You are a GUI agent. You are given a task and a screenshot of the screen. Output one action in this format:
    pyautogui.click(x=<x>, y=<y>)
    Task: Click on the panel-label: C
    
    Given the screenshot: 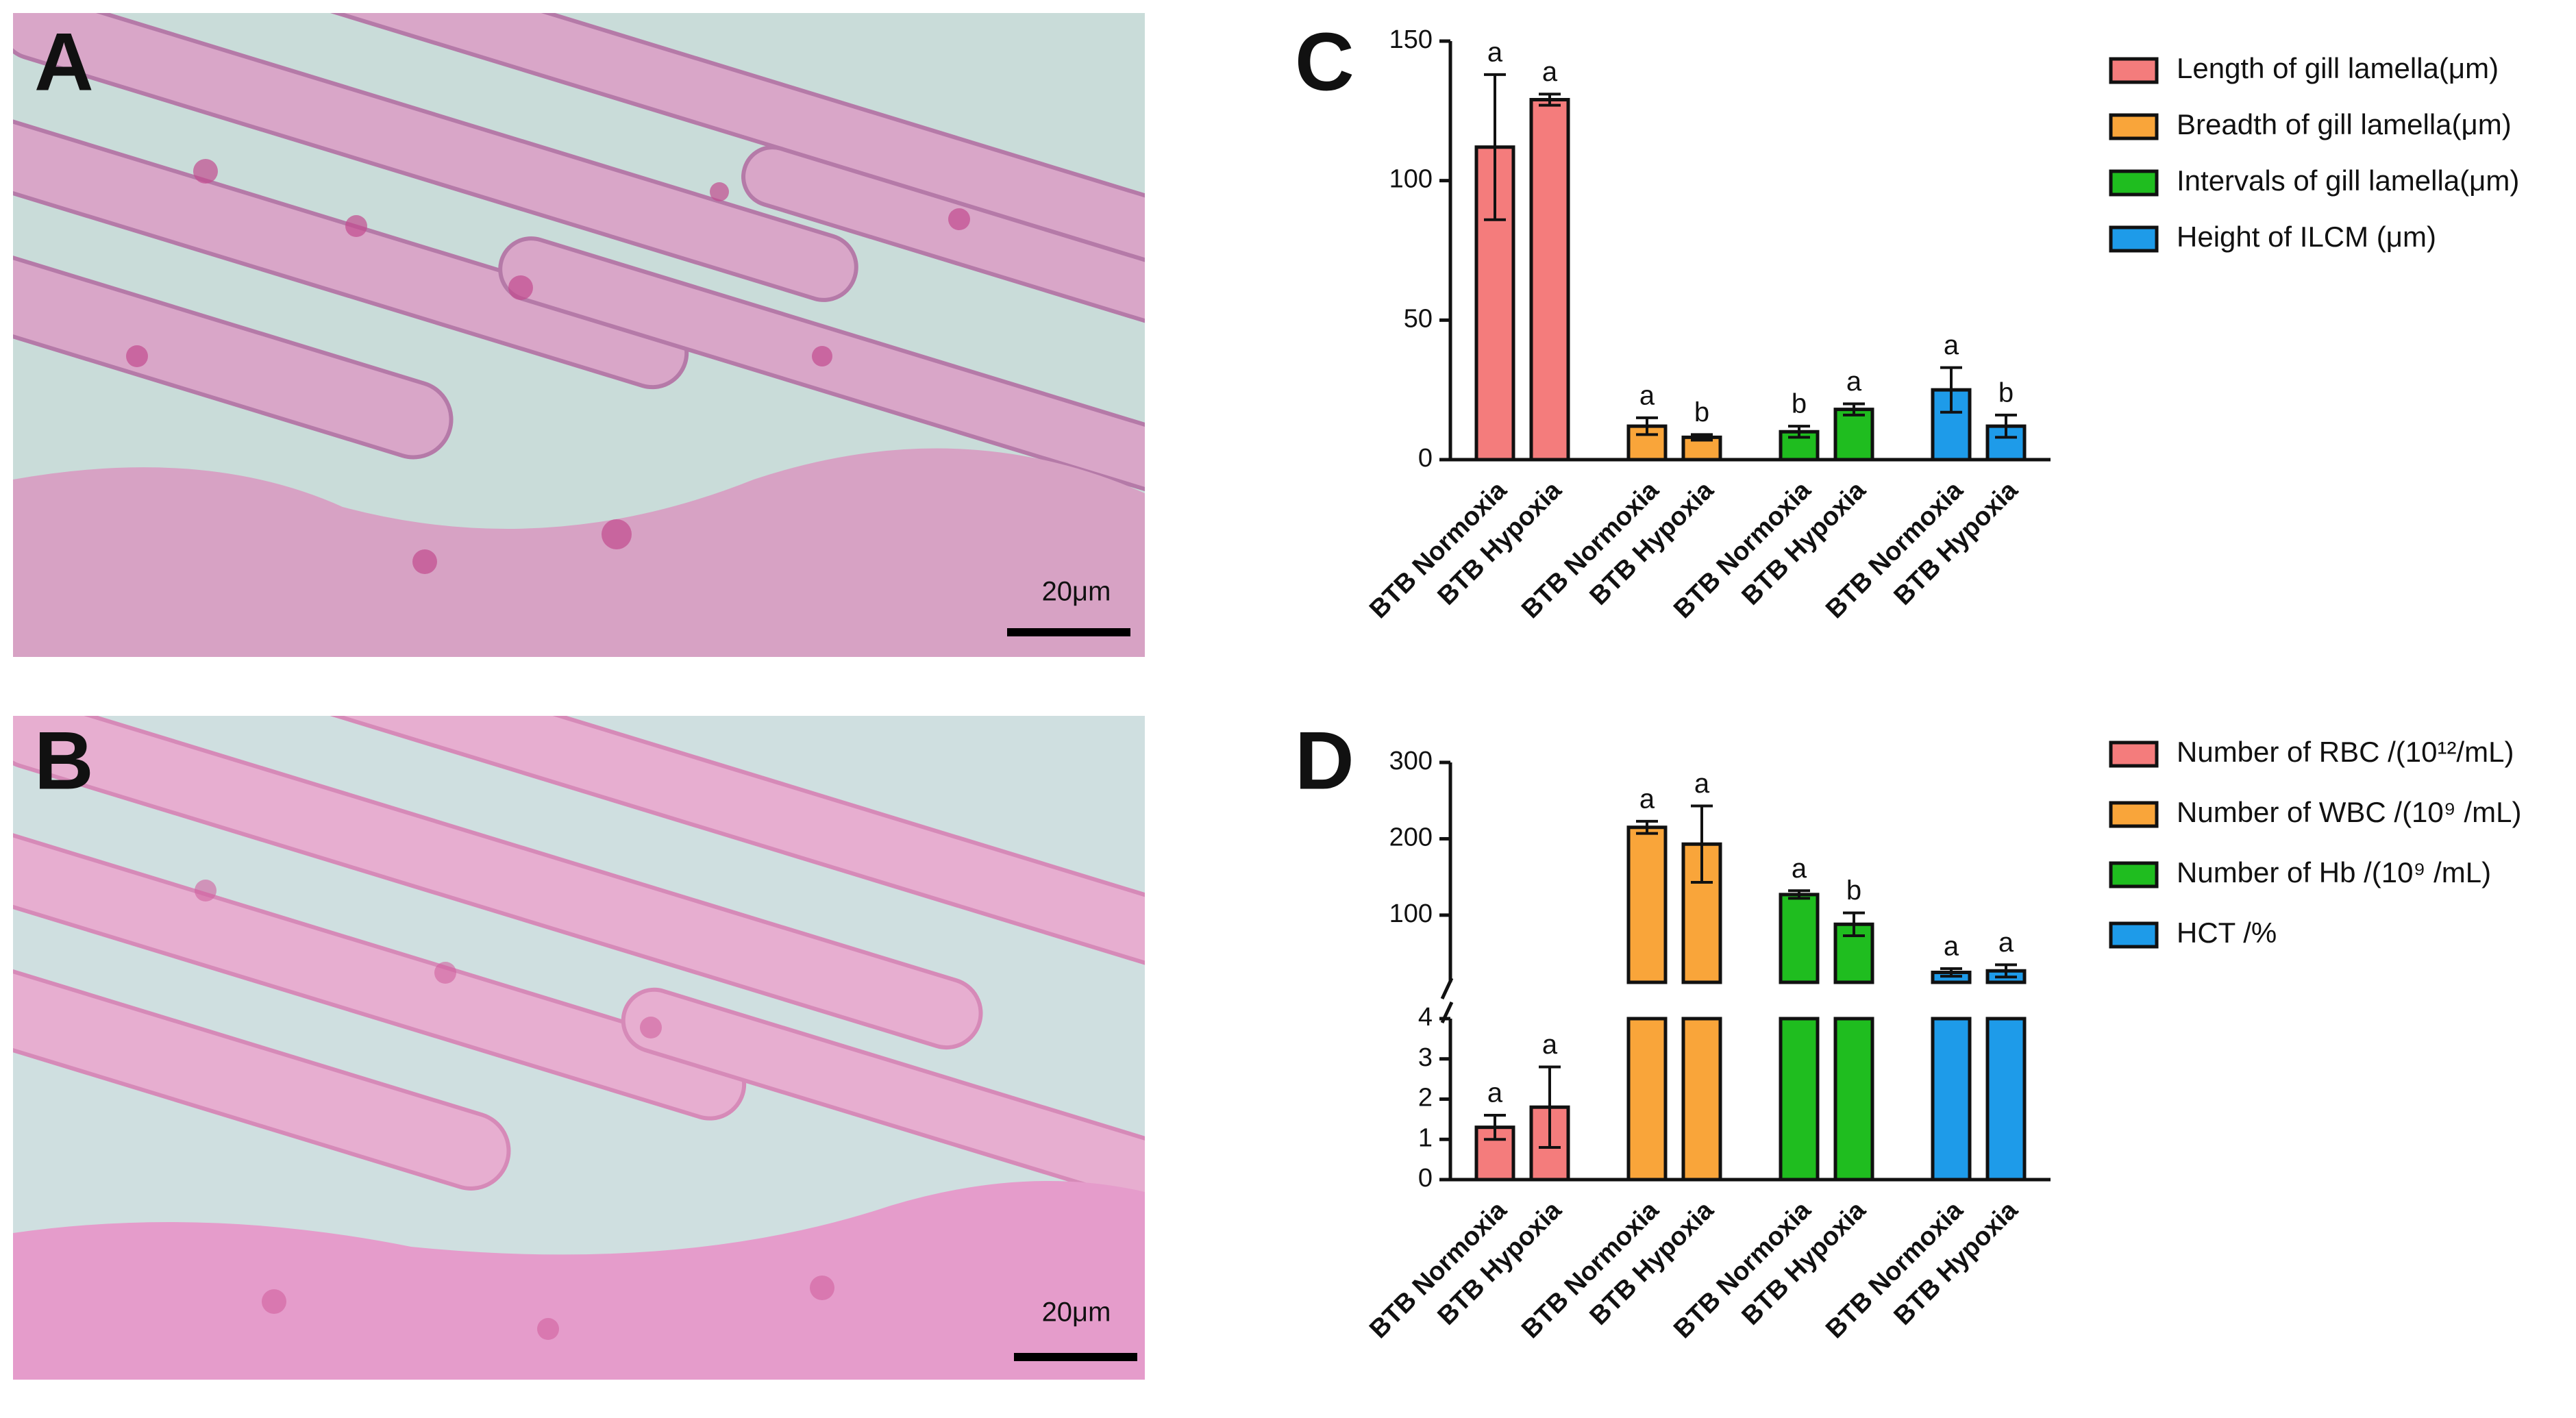 What is the action you would take?
    pyautogui.click(x=1324, y=62)
    